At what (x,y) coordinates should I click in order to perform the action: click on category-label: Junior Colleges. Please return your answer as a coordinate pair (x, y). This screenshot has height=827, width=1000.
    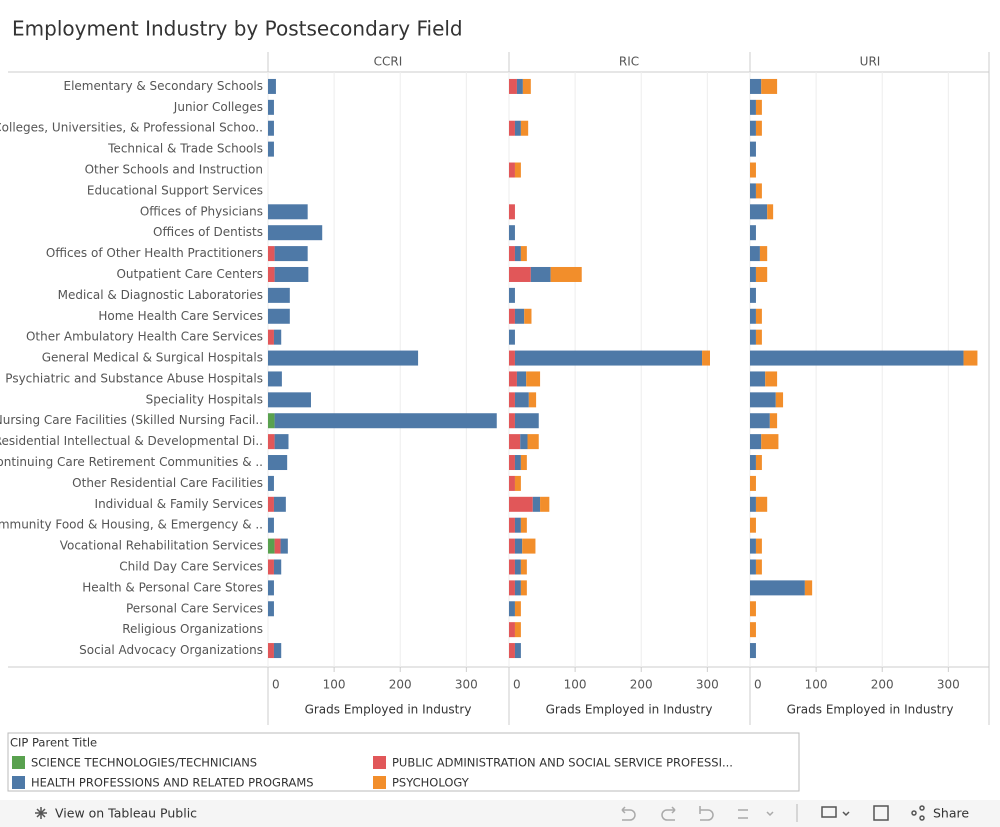
    Looking at the image, I should click on (218, 107).